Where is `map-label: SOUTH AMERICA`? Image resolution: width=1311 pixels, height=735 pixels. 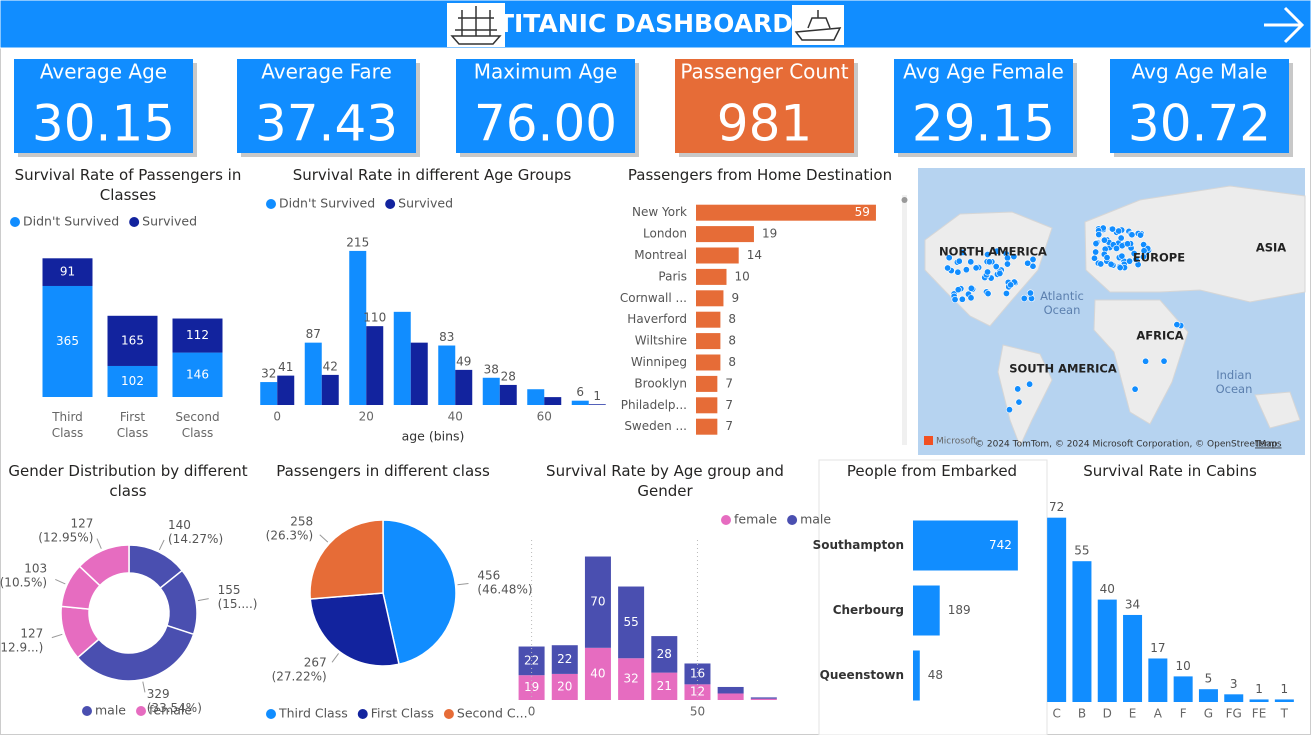 map-label: SOUTH AMERICA is located at coordinates (1063, 369).